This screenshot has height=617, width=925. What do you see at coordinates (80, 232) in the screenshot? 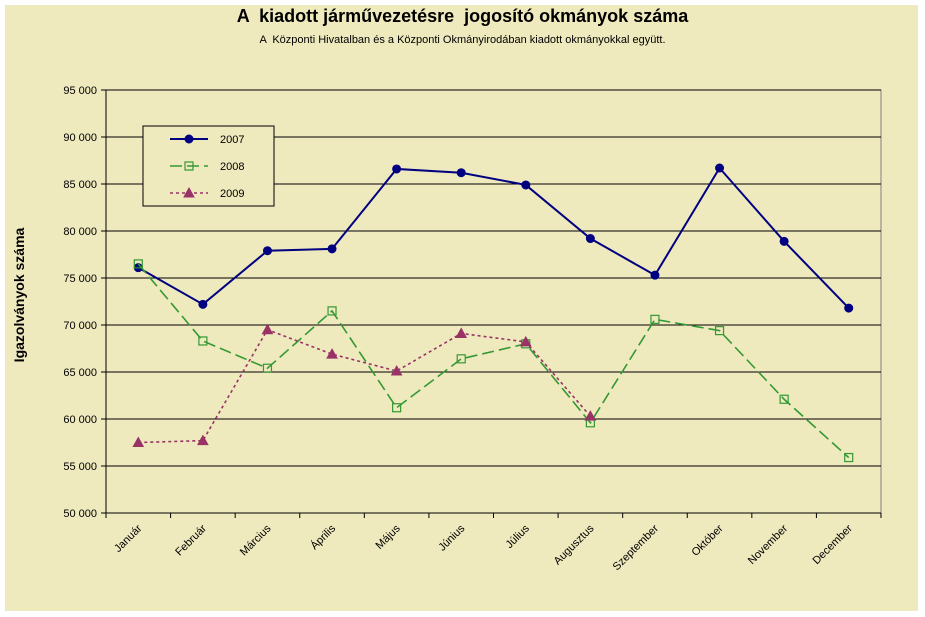
I see `y-tick-label: 80 000` at bounding box center [80, 232].